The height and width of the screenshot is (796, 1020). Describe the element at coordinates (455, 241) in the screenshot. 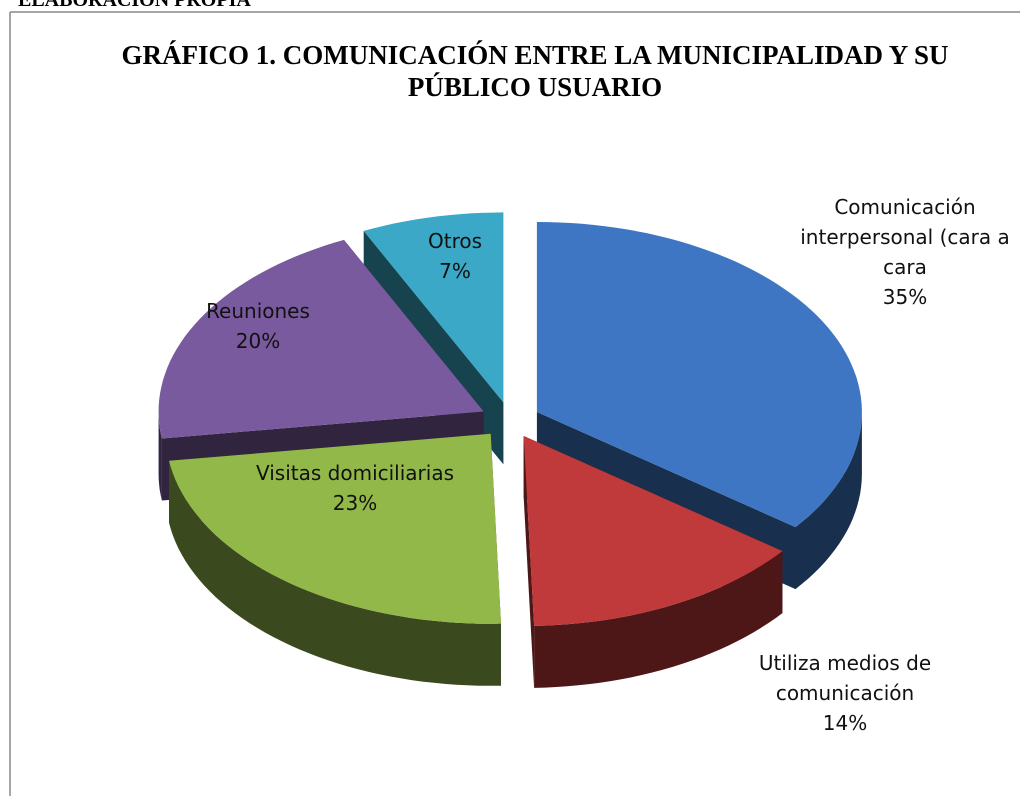

I see `slice-name: Otros` at that location.